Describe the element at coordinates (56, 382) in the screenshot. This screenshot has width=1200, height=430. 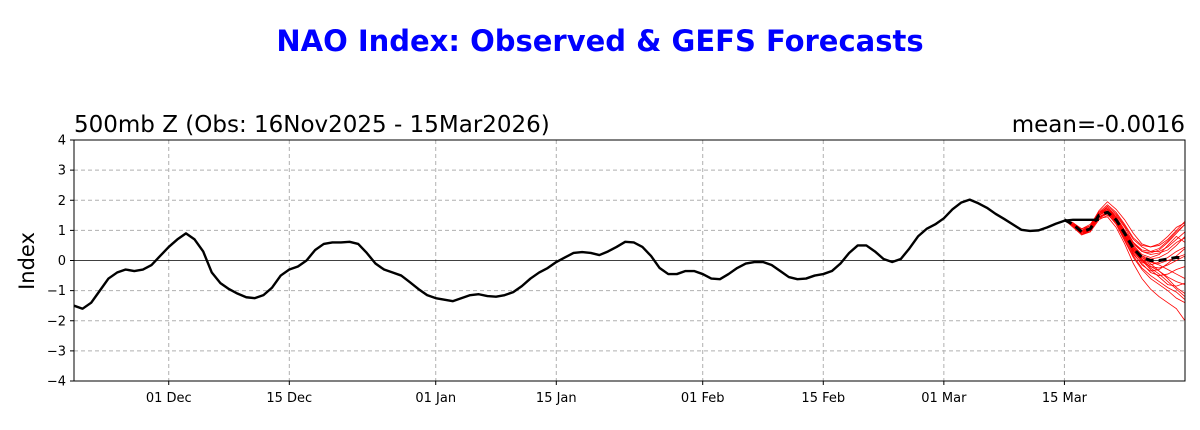
I see `y-tick-label: −4` at that location.